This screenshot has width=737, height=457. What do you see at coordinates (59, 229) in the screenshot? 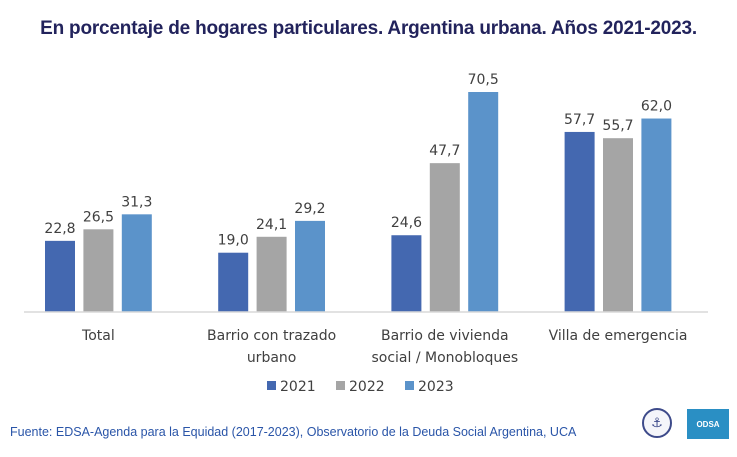
I see `value-label-2021-0: 22,8` at bounding box center [59, 229].